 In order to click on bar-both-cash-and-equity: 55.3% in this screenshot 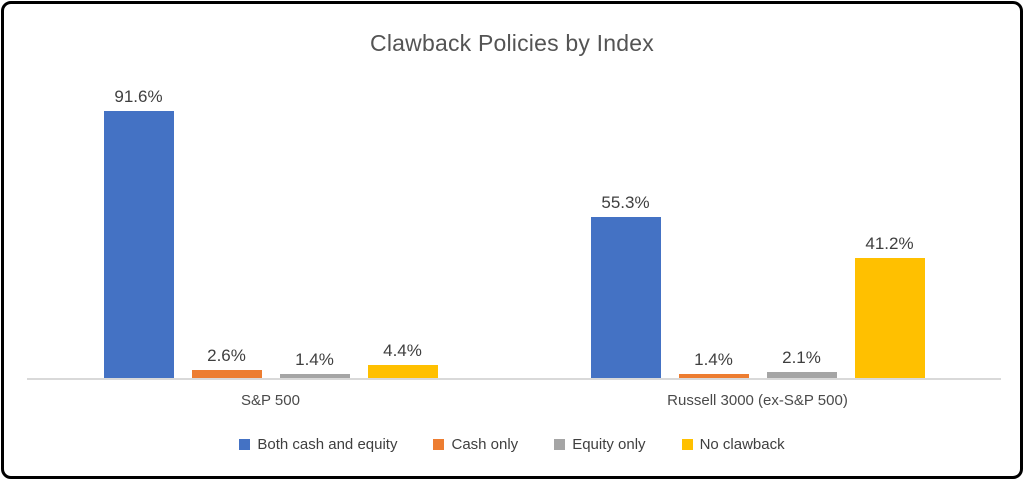, I will do `click(625, 285)`.